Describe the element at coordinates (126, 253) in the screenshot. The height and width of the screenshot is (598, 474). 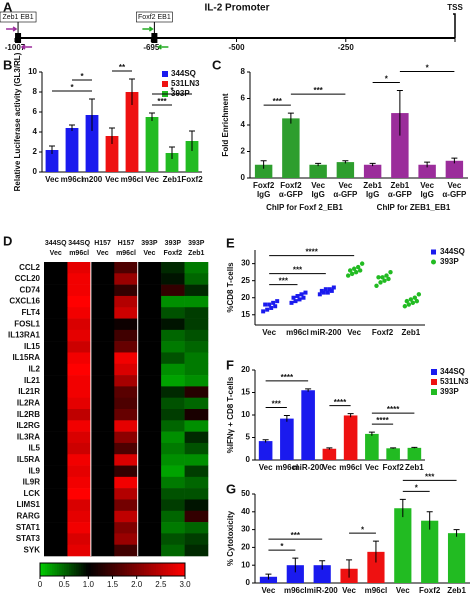
I see `column-label: m96cl` at that location.